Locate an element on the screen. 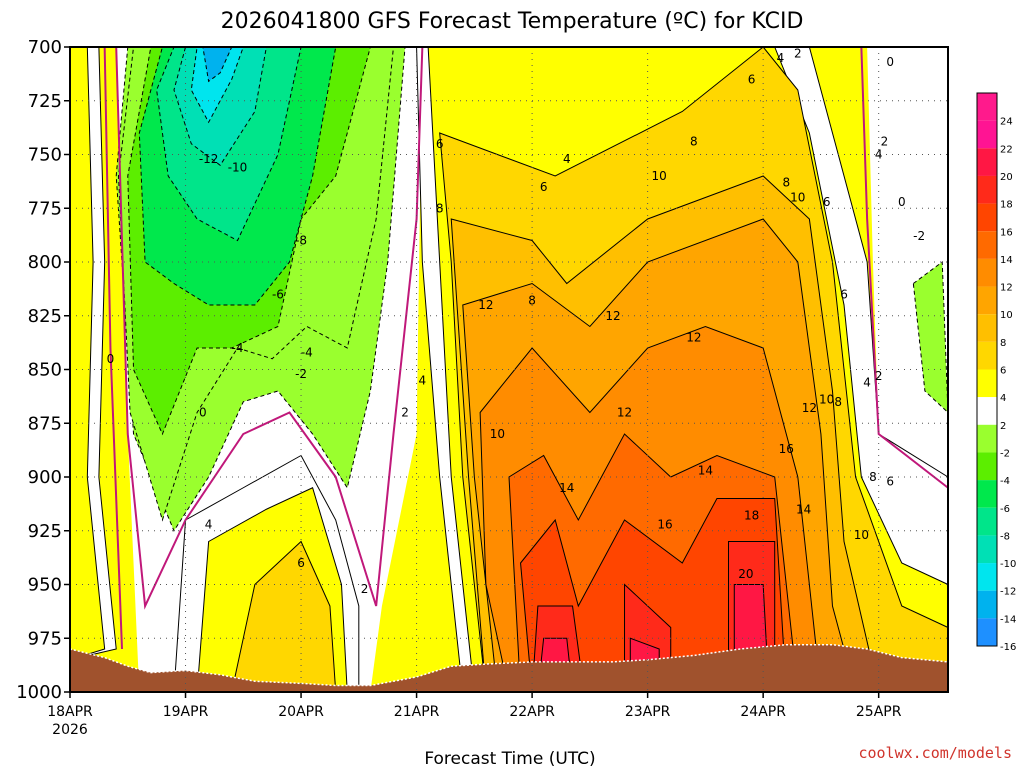 The image size is (1024, 768). x-tick-label: 20APR is located at coordinates (301, 712).